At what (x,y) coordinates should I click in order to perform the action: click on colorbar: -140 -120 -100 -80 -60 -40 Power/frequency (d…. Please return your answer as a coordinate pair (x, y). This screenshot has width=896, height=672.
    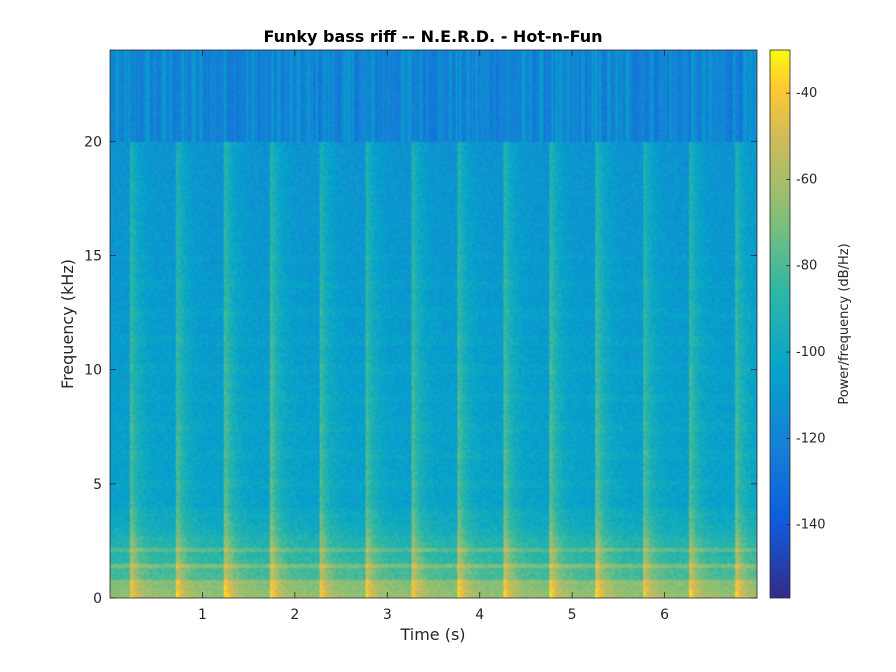
    Looking at the image, I should click on (810, 324).